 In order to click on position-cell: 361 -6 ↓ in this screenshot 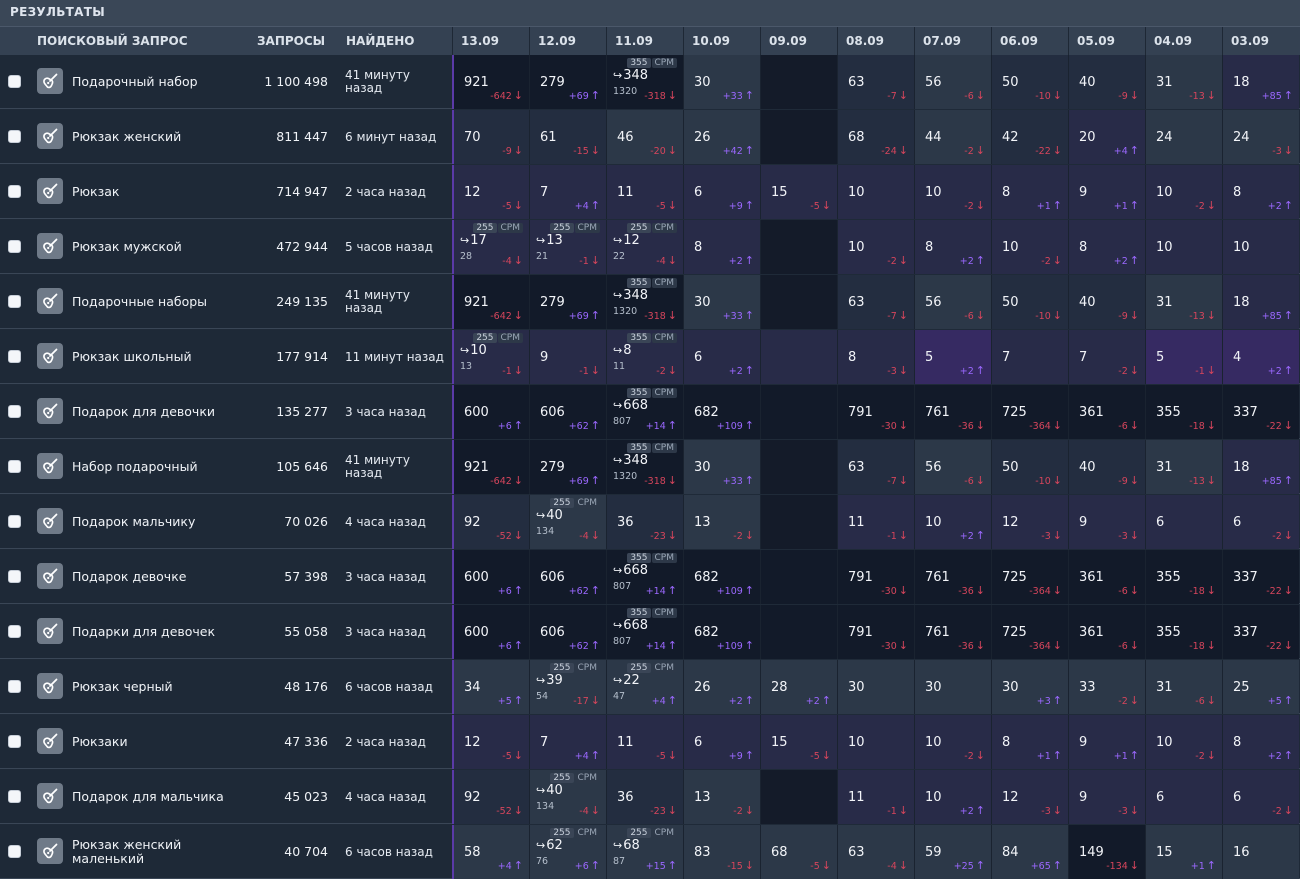, I will do `click(1106, 412)`.